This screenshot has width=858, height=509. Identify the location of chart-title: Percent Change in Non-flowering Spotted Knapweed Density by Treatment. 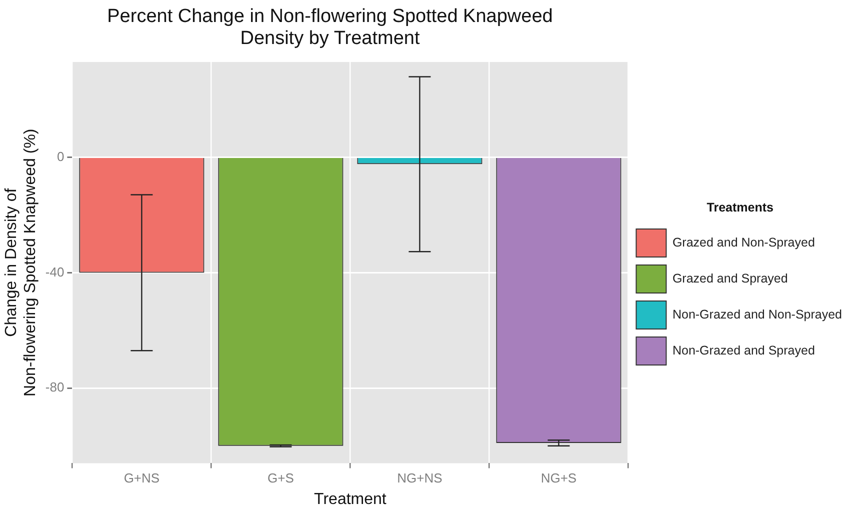
(330, 28).